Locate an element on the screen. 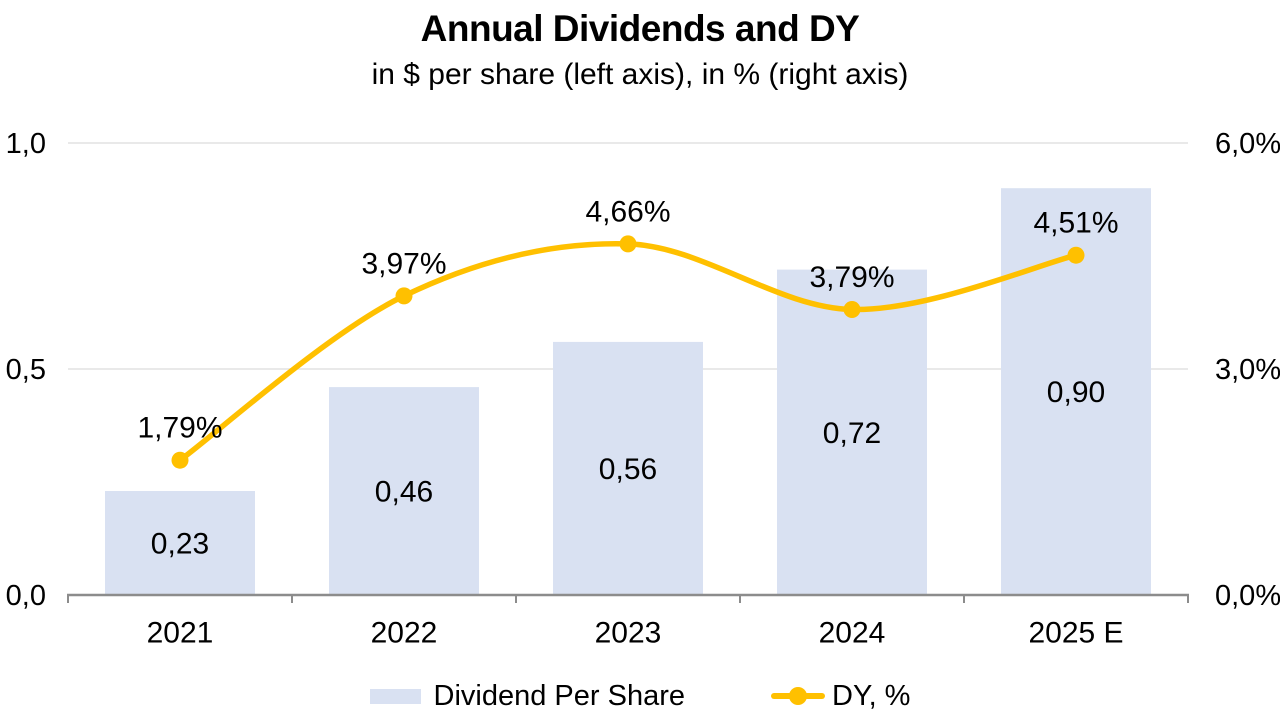 The image size is (1280, 725). bar-series-swatch is located at coordinates (395, 696).